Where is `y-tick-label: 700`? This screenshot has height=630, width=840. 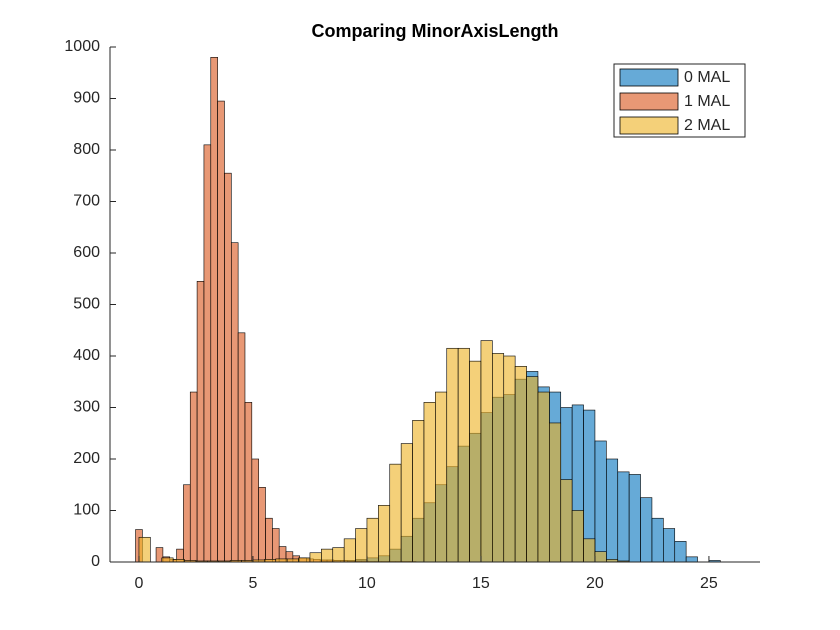 y-tick-label: 700 is located at coordinates (86, 201).